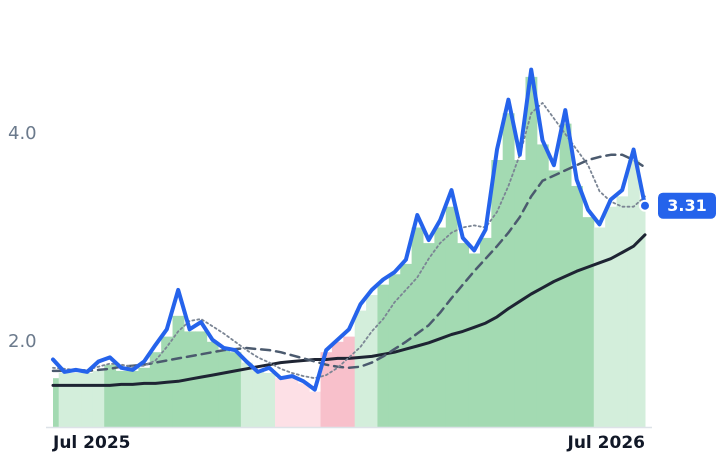  I want to click on last-value-label: 3.31, so click(686, 205).